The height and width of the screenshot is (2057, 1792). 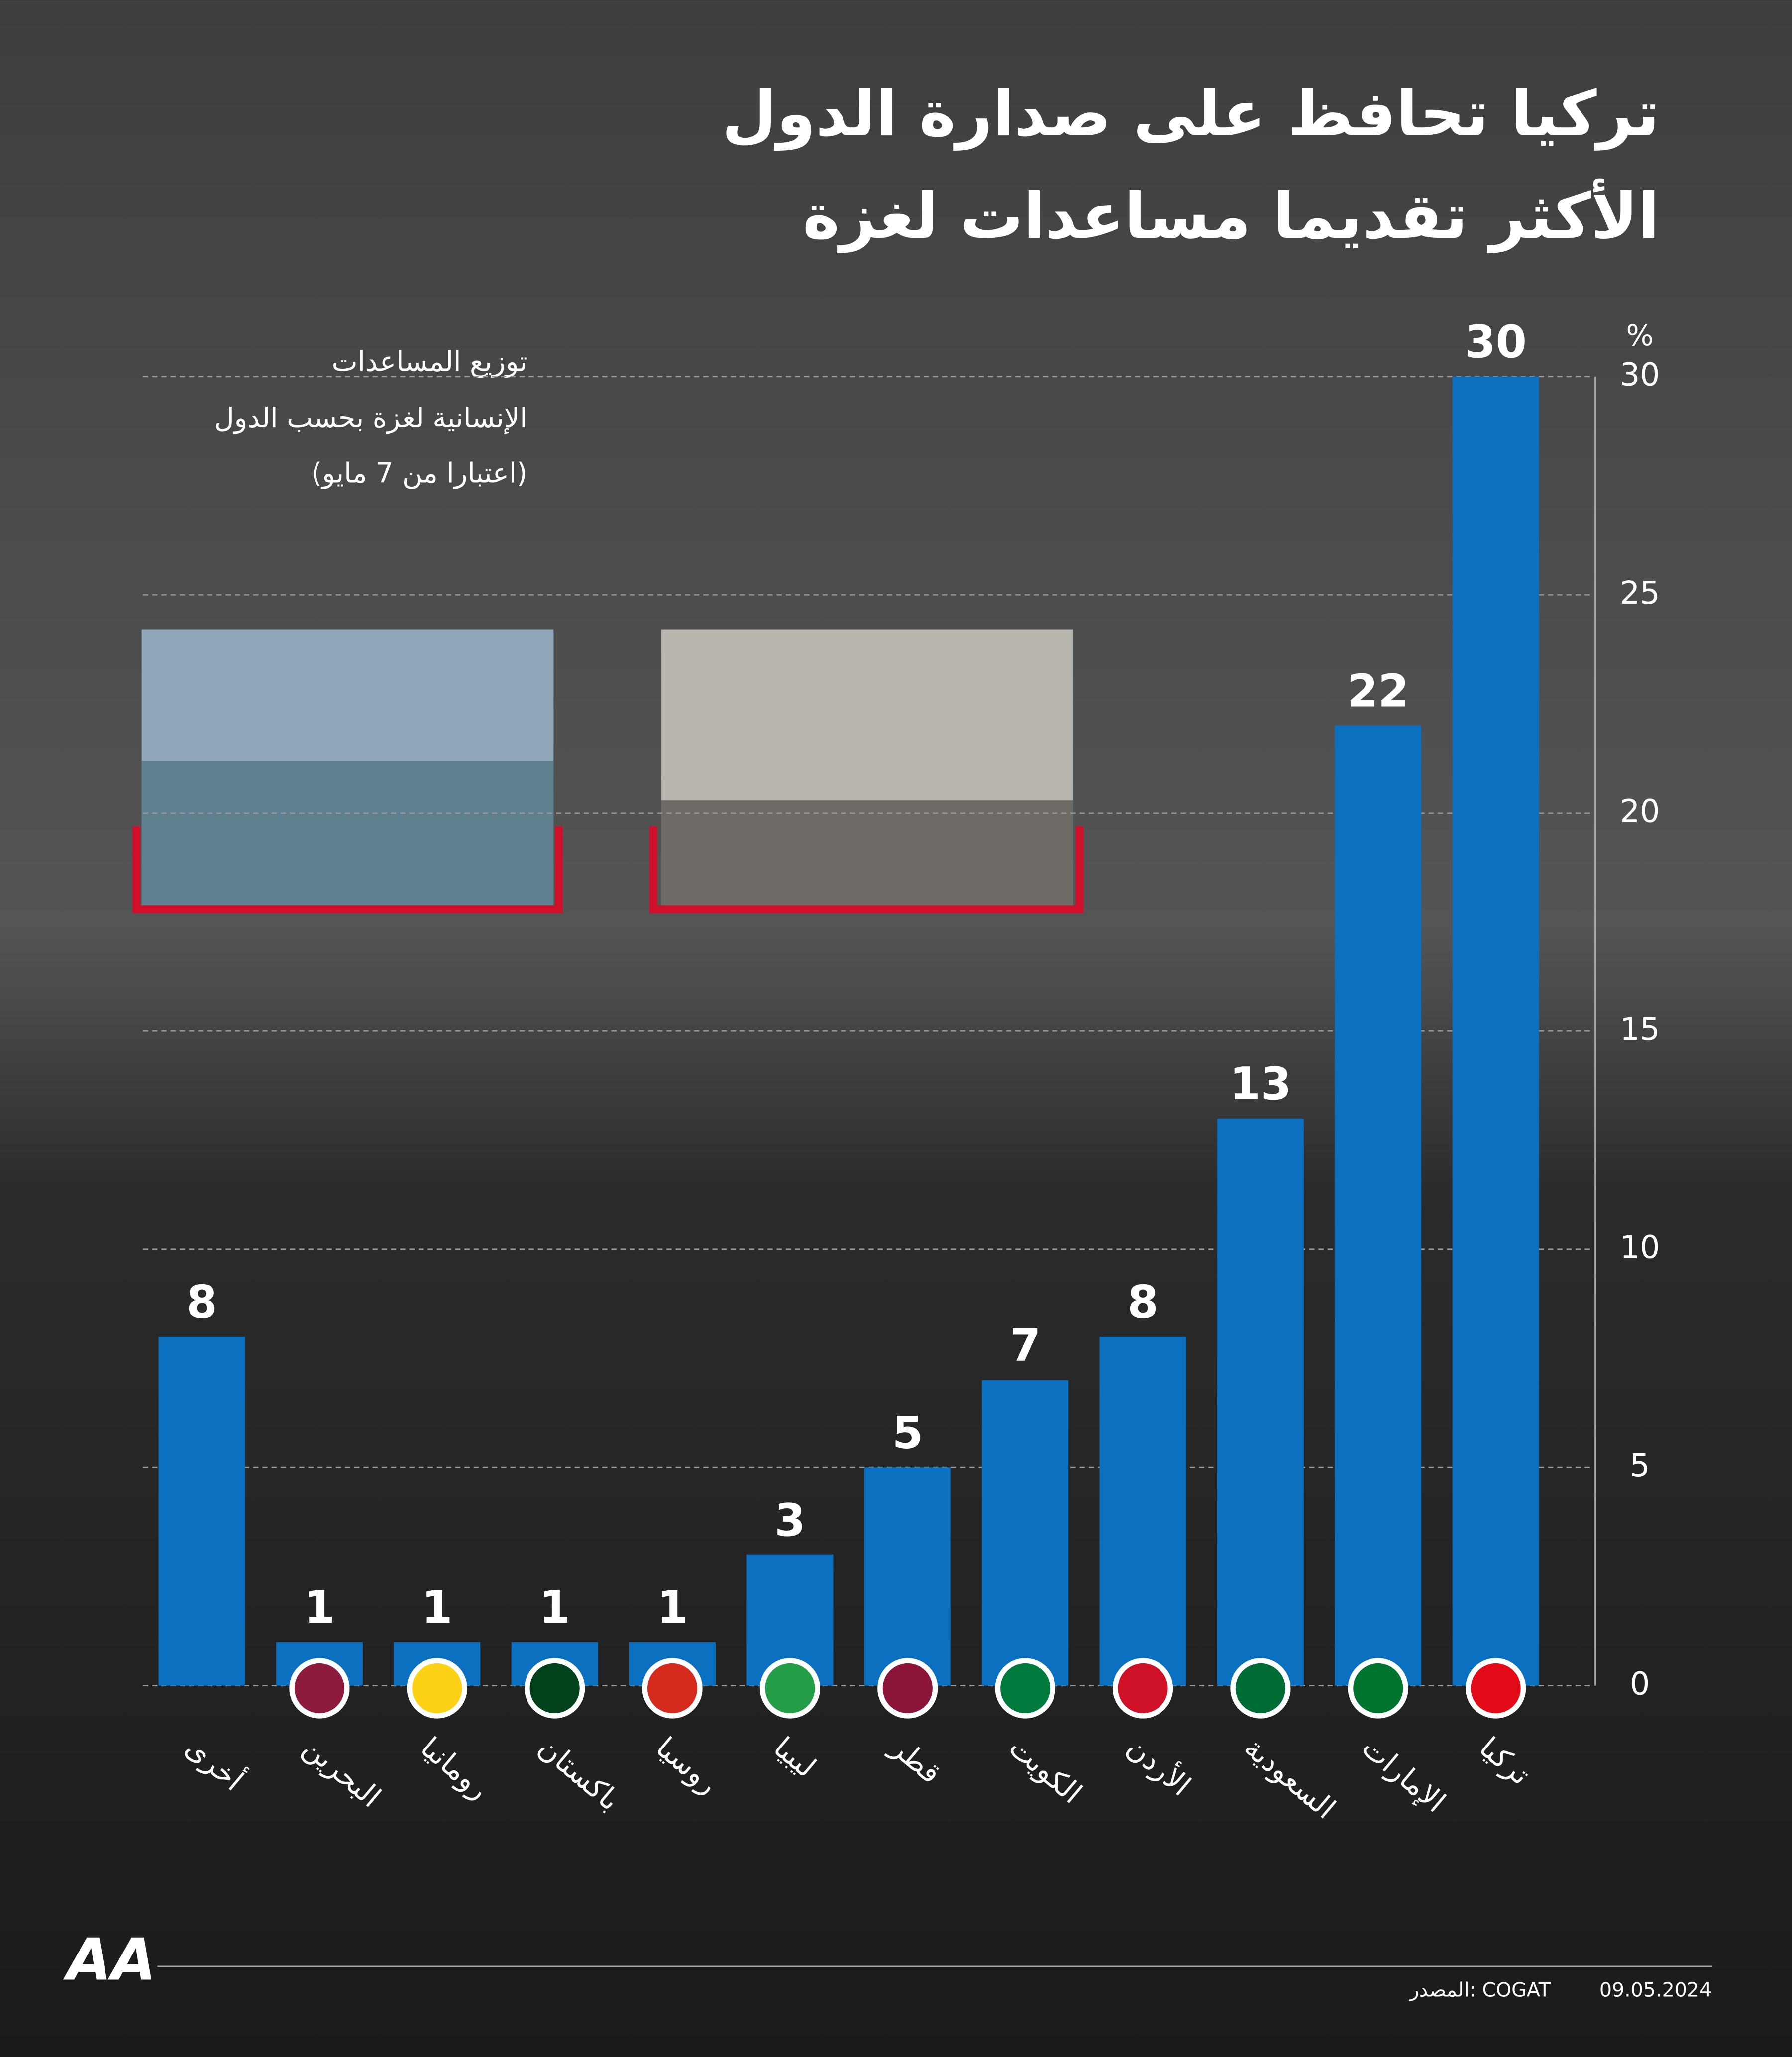 What do you see at coordinates (1640, 1465) in the screenshot?
I see `y-tick-label: 5` at bounding box center [1640, 1465].